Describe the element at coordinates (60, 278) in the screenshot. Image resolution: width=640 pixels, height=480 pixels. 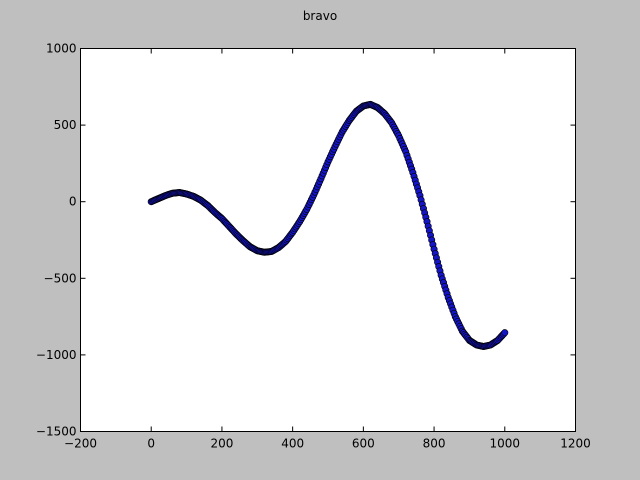
I see `y-tick-label: −500` at that location.